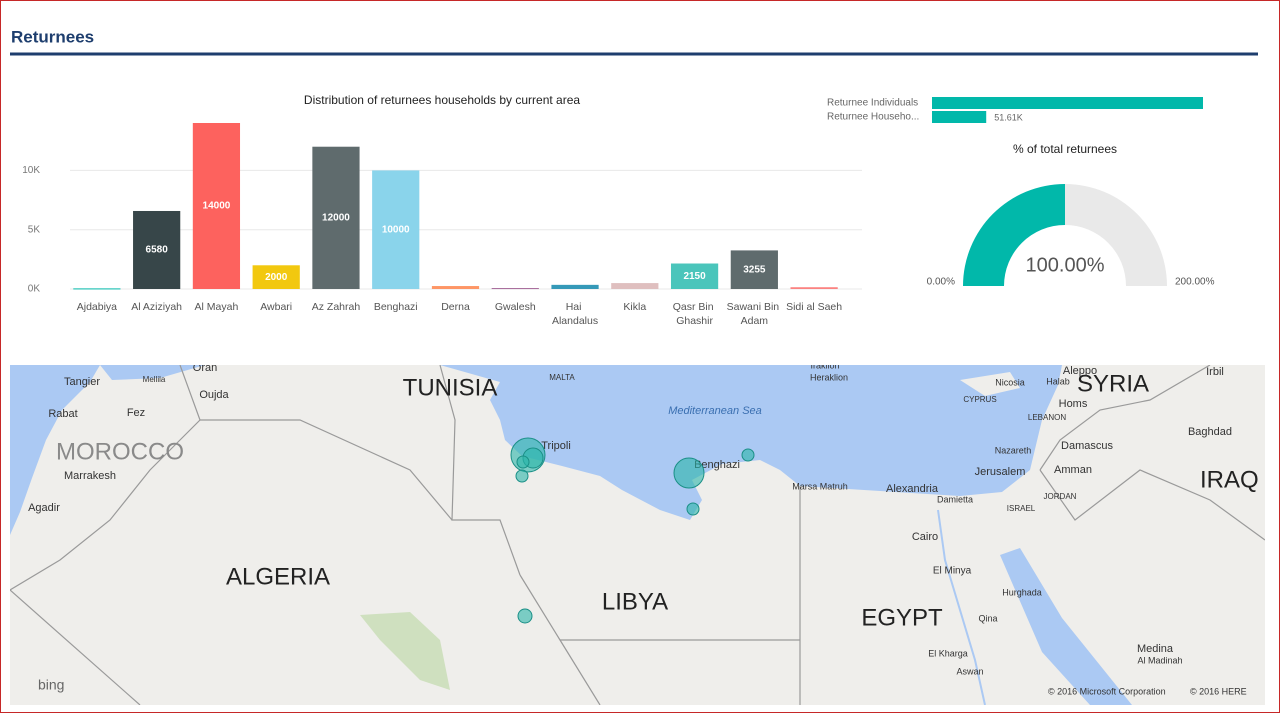 The height and width of the screenshot is (713, 1280). I want to click on country-label: EGYPT, so click(902, 617).